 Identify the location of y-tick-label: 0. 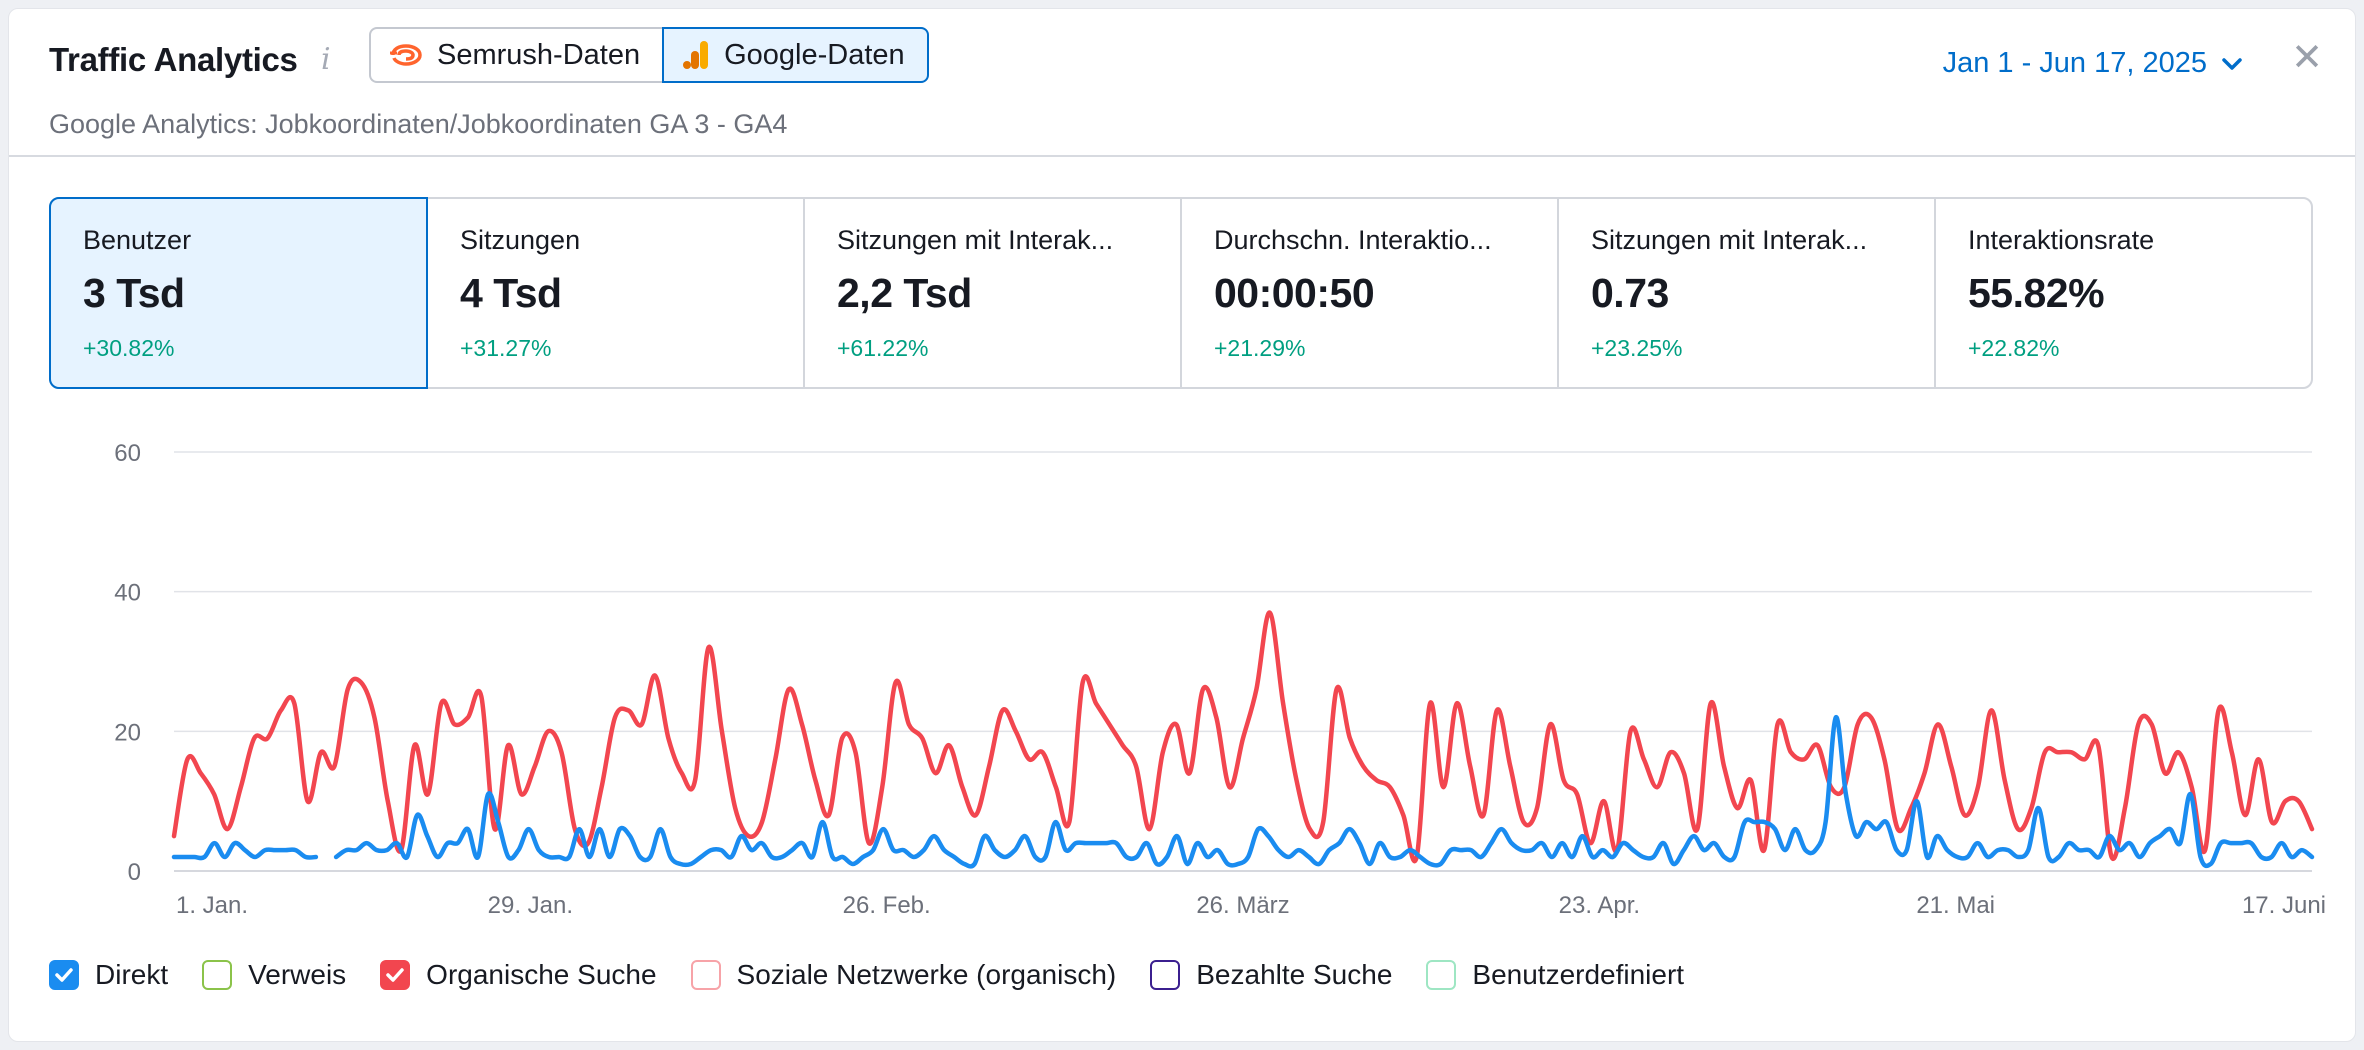
(134, 872).